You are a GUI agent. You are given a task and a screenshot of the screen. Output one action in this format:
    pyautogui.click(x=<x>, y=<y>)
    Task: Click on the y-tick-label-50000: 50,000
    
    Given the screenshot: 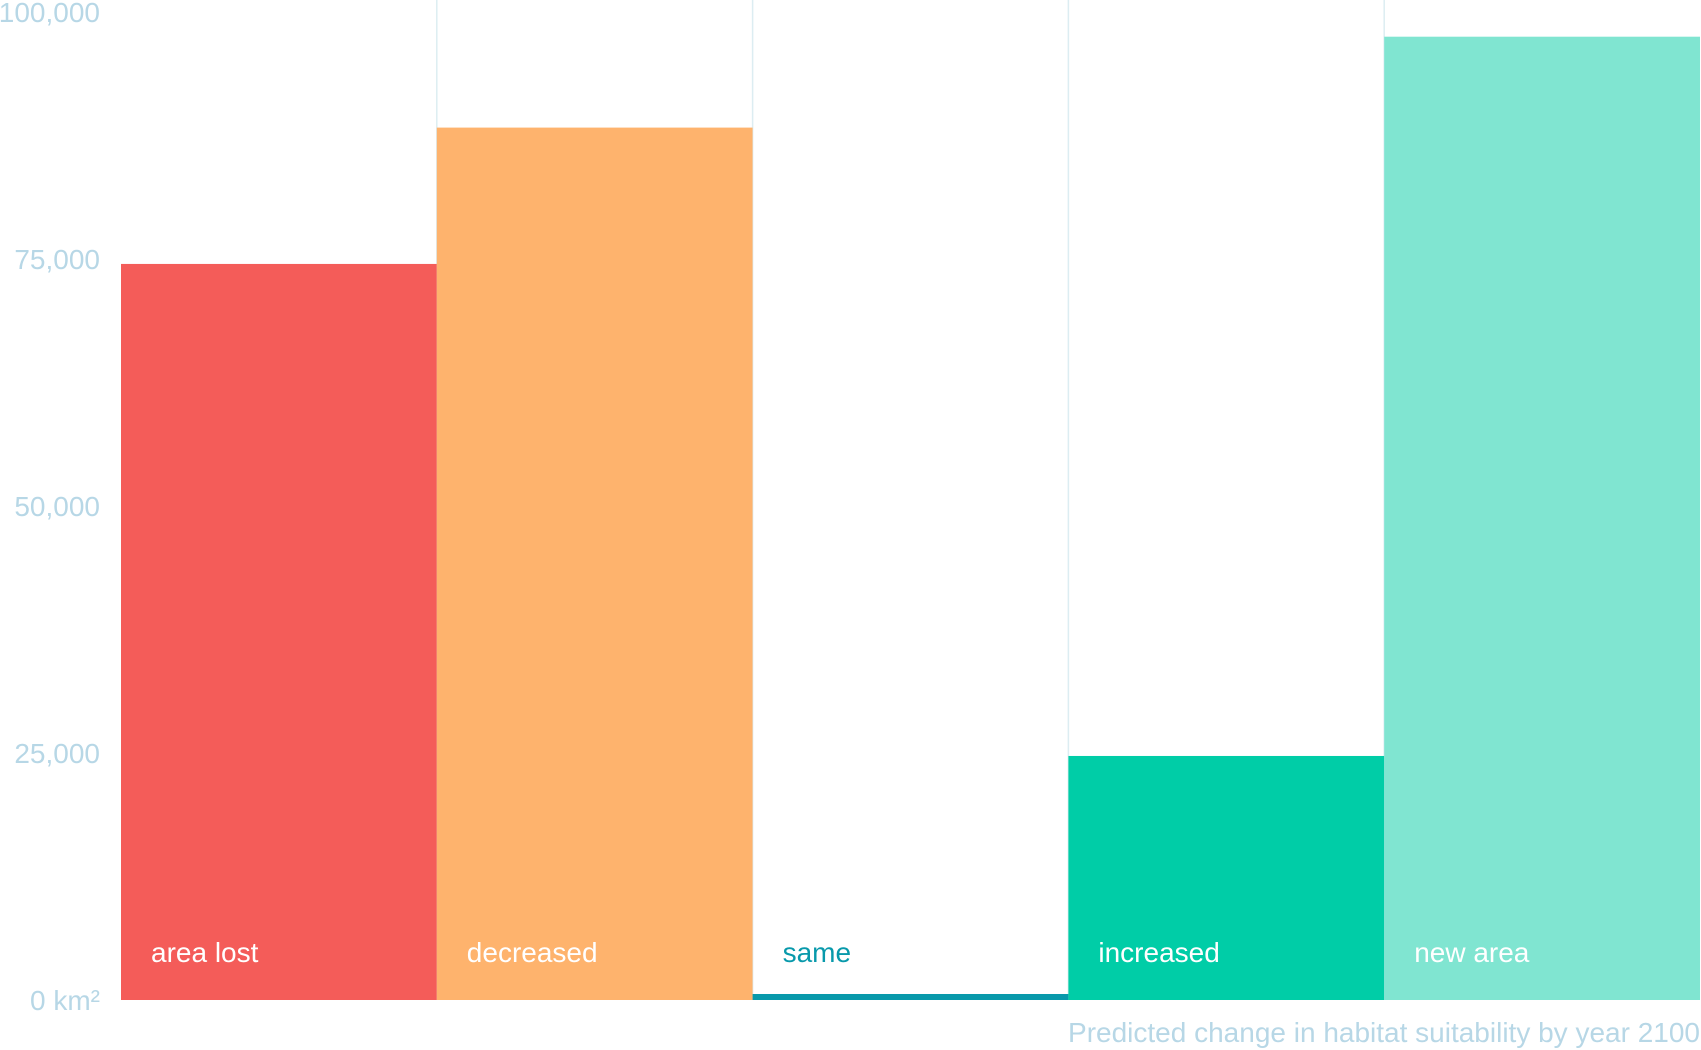 What is the action you would take?
    pyautogui.click(x=57, y=506)
    